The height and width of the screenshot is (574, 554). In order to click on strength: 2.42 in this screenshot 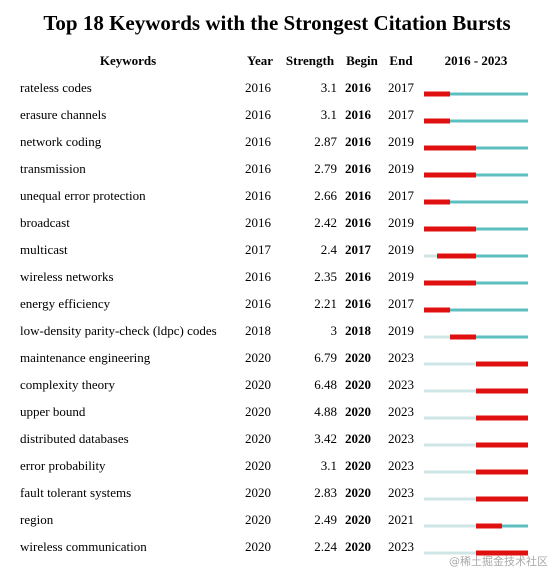, I will do `click(325, 222)`.